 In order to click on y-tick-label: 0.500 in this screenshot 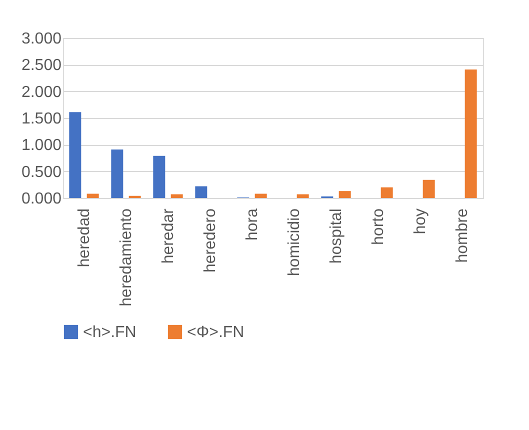, I will do `click(41, 172)`.